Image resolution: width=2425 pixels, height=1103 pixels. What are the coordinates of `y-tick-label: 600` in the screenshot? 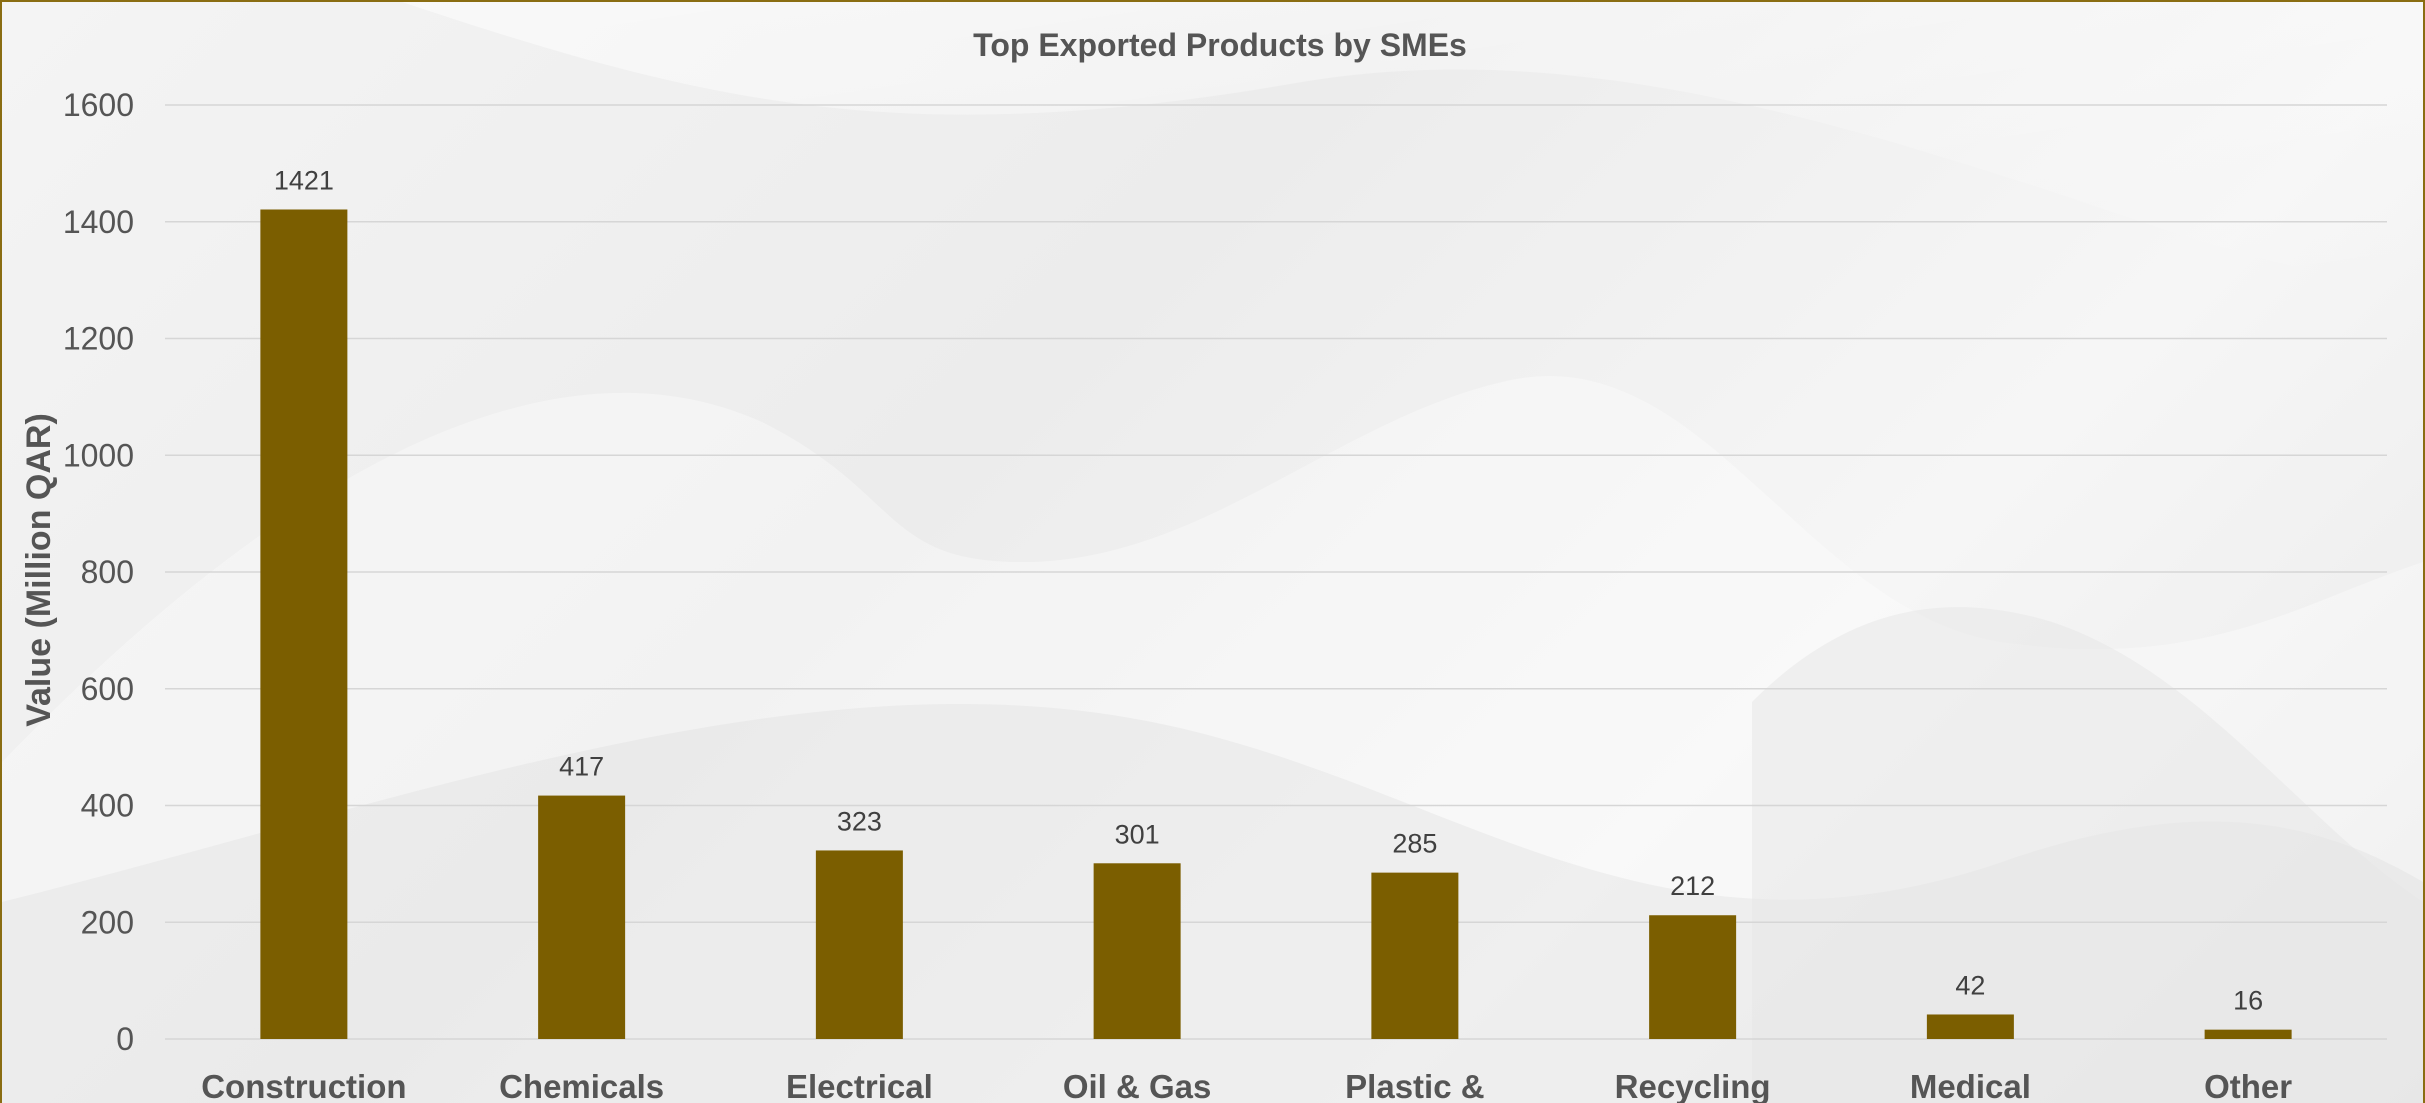 It's located at (107, 689).